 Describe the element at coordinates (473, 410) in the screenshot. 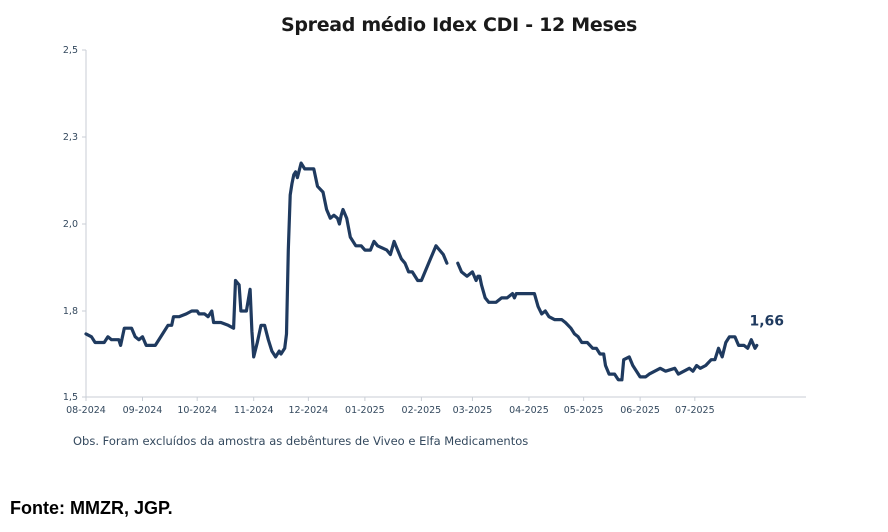

I see `x-tick-label: 03-2025` at that location.